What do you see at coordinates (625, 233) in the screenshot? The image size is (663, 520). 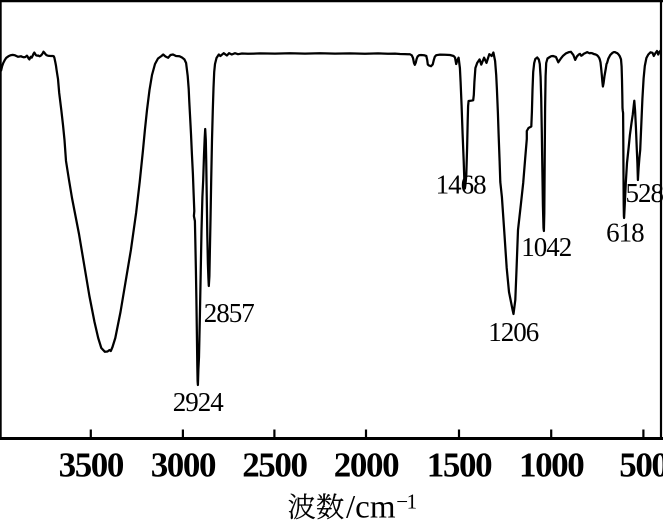 I see `svg-text: 618` at bounding box center [625, 233].